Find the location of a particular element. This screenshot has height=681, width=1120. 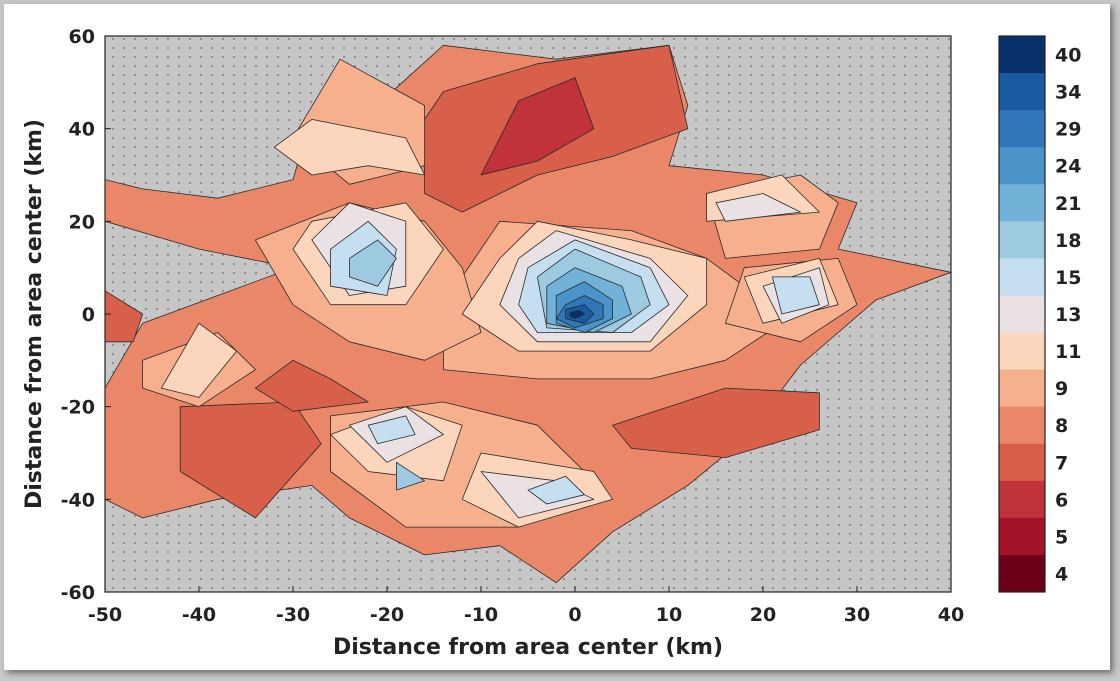

colorbar: 40 34 29 24 21 18 15 13 11 9 8 7 6 5 4 is located at coordinates (1039, 314).